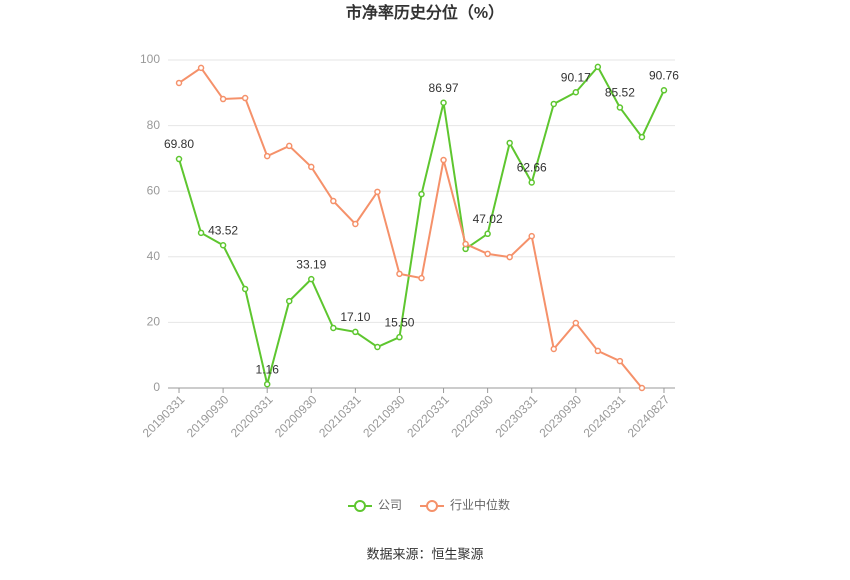 The width and height of the screenshot is (850, 580). What do you see at coordinates (311, 264) in the screenshot?
I see `data-label: 33.19` at bounding box center [311, 264].